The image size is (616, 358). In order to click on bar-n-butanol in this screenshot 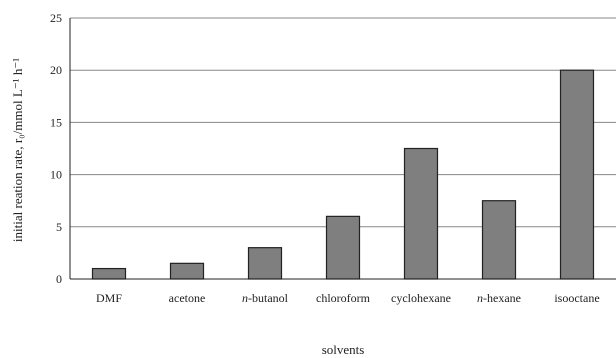, I will do `click(265, 263)`.